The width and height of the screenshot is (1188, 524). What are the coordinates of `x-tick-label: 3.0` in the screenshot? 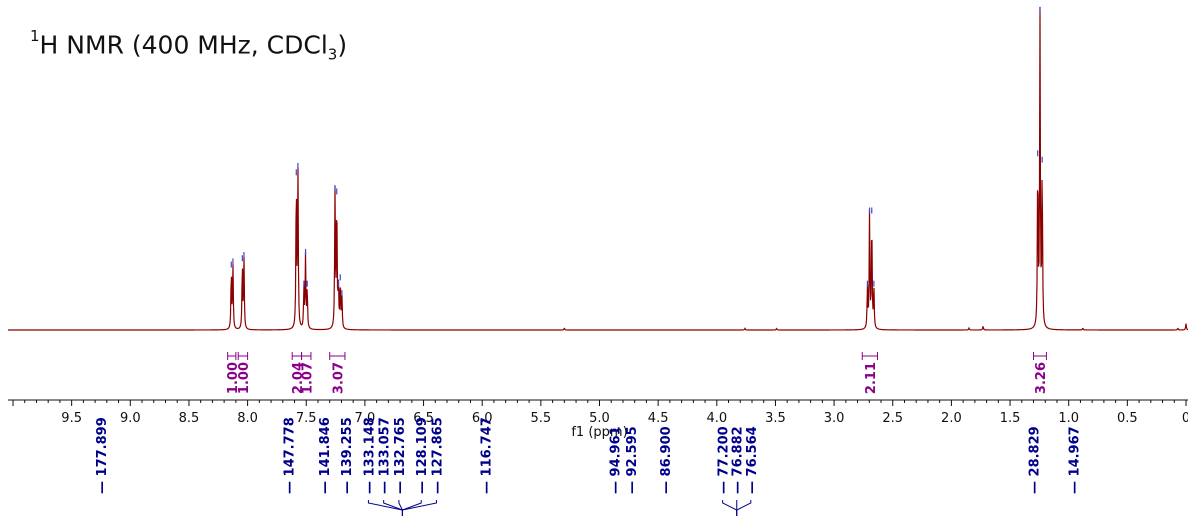 It's located at (834, 418).